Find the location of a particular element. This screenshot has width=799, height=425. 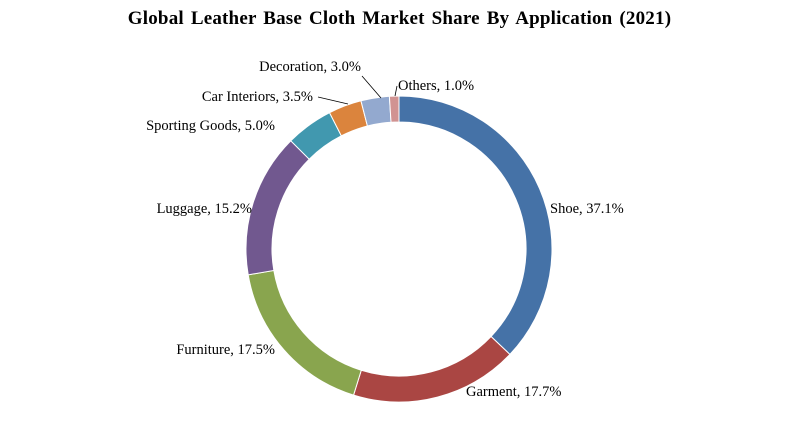

leader-lines is located at coordinates (357, 90).